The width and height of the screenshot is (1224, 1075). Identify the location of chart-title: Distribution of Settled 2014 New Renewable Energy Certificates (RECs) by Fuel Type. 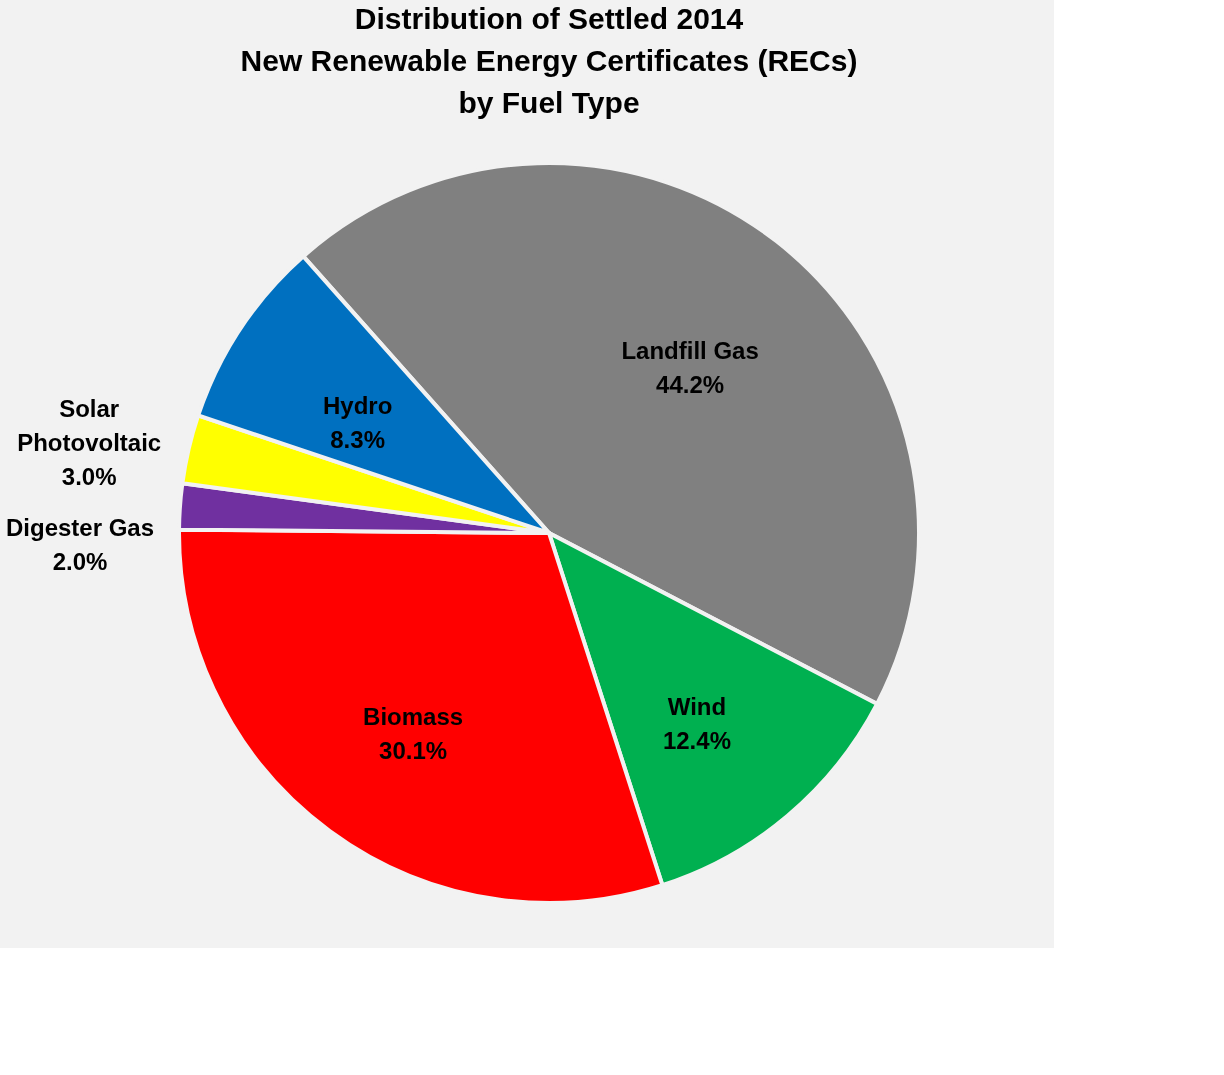
(549, 60).